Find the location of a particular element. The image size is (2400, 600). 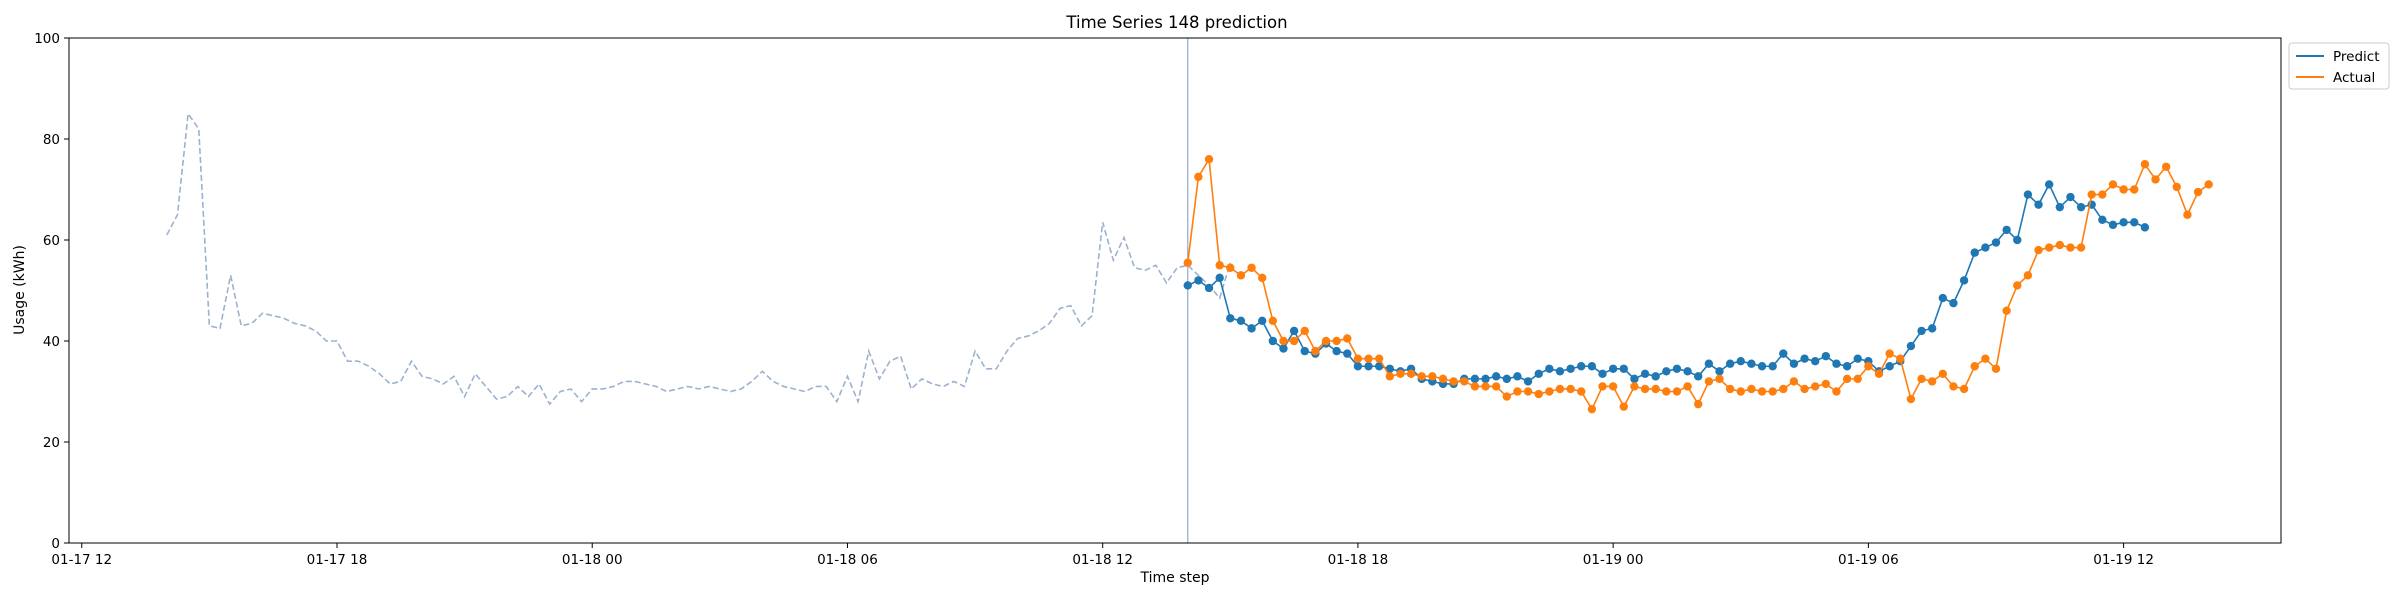

x-tick-label: 01-18 06 is located at coordinates (847, 560).